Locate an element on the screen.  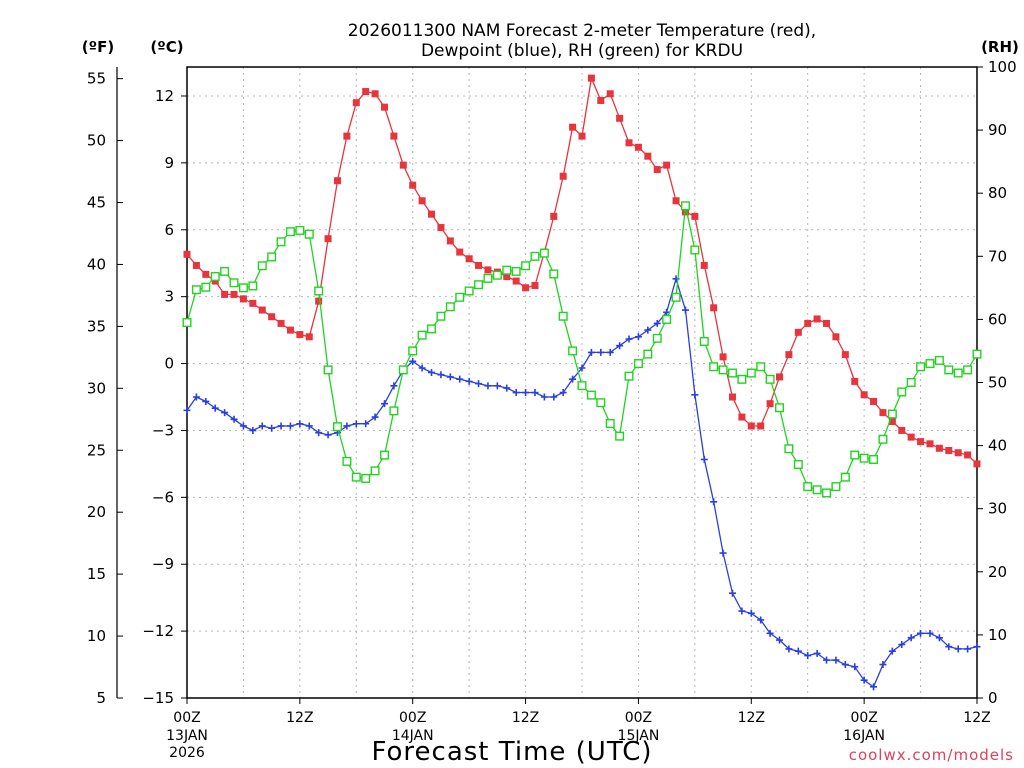
rh-tick-label: 70 is located at coordinates (997, 256).